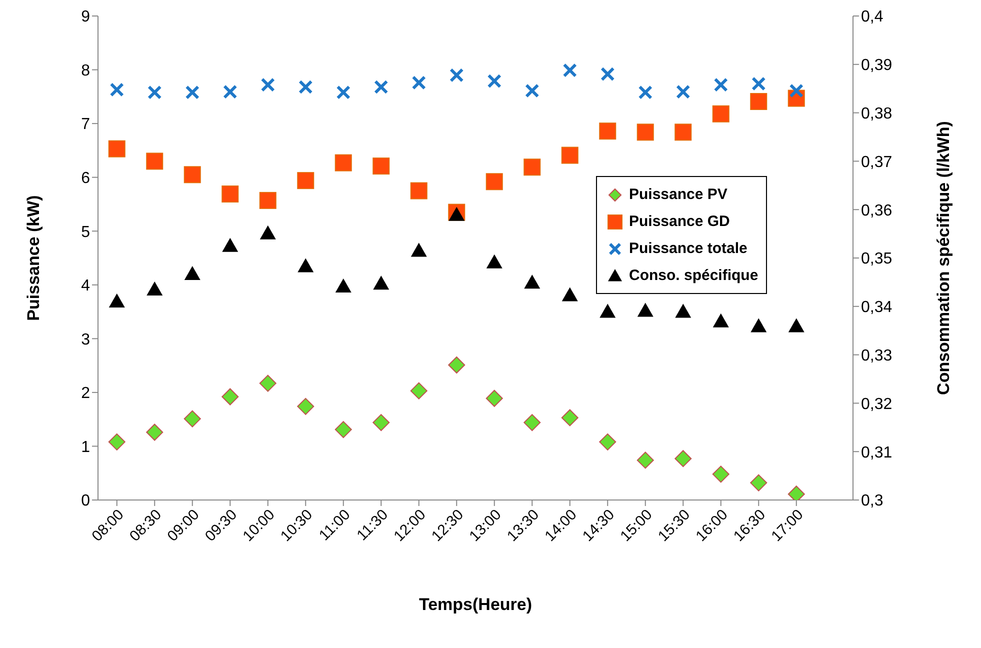 This screenshot has height=648, width=981. I want to click on y2-tick-label: 0,38, so click(876, 113).